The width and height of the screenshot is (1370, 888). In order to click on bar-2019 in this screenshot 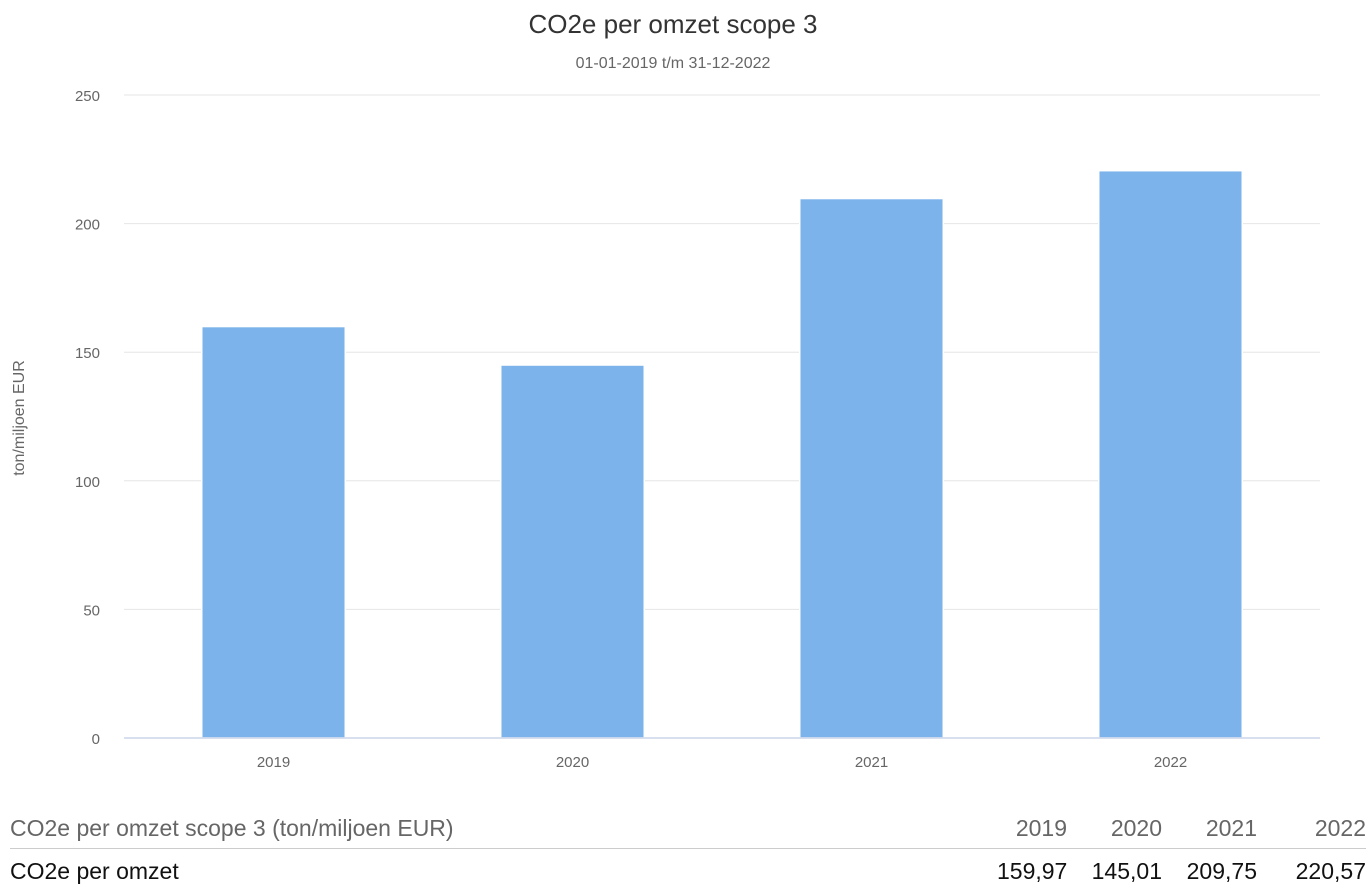, I will do `click(273, 532)`.